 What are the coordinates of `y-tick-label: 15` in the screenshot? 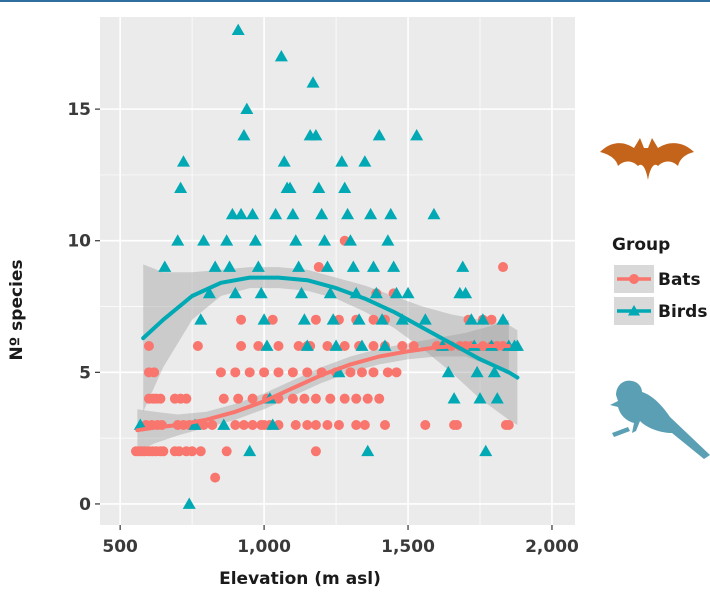 It's located at (79, 110).